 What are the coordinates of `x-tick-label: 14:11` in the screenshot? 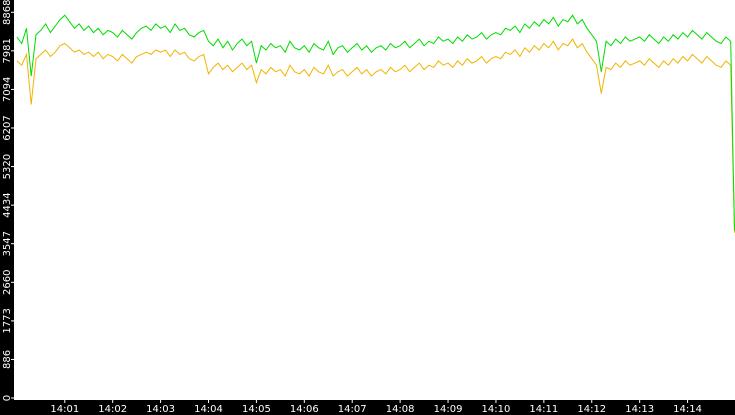 It's located at (543, 409).